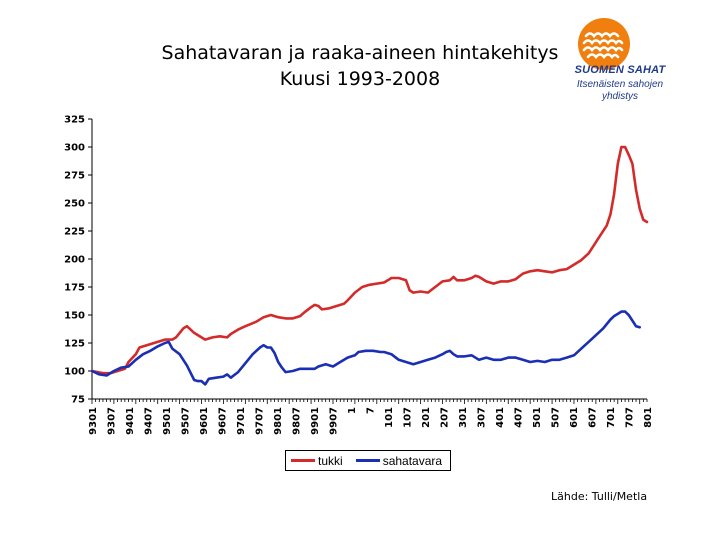 The height and width of the screenshot is (540, 720). I want to click on legend-item-sahatavara: sahatavara, so click(402, 460).